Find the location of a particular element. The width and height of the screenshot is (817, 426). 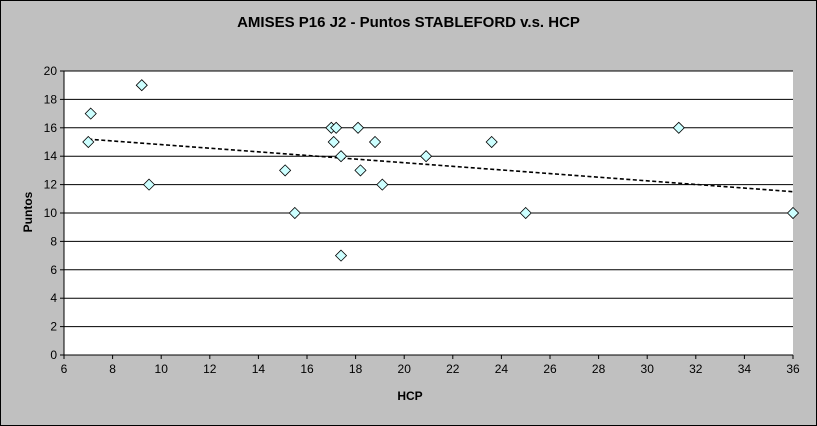

y-tick-label: 20 is located at coordinates (51, 71).